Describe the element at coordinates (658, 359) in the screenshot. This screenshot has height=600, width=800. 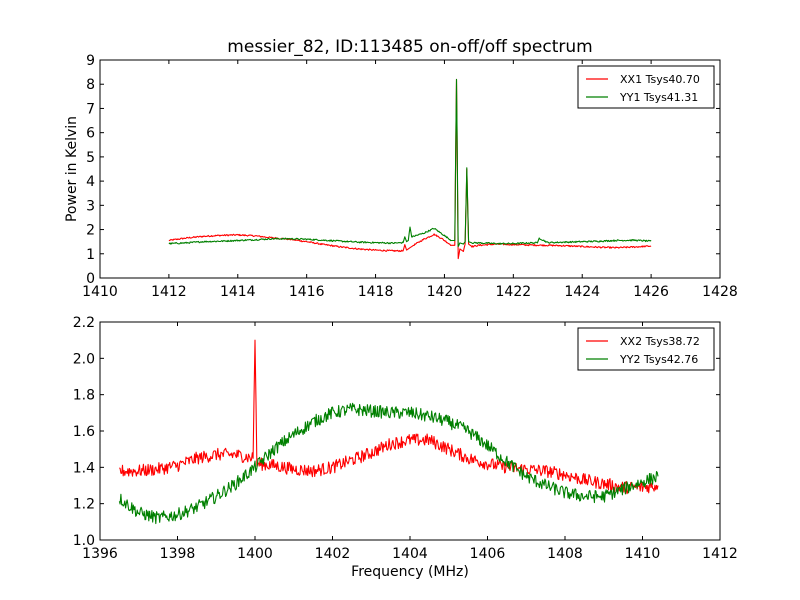
I see `legend-label-yy2: YY2 Tsys42.76` at that location.